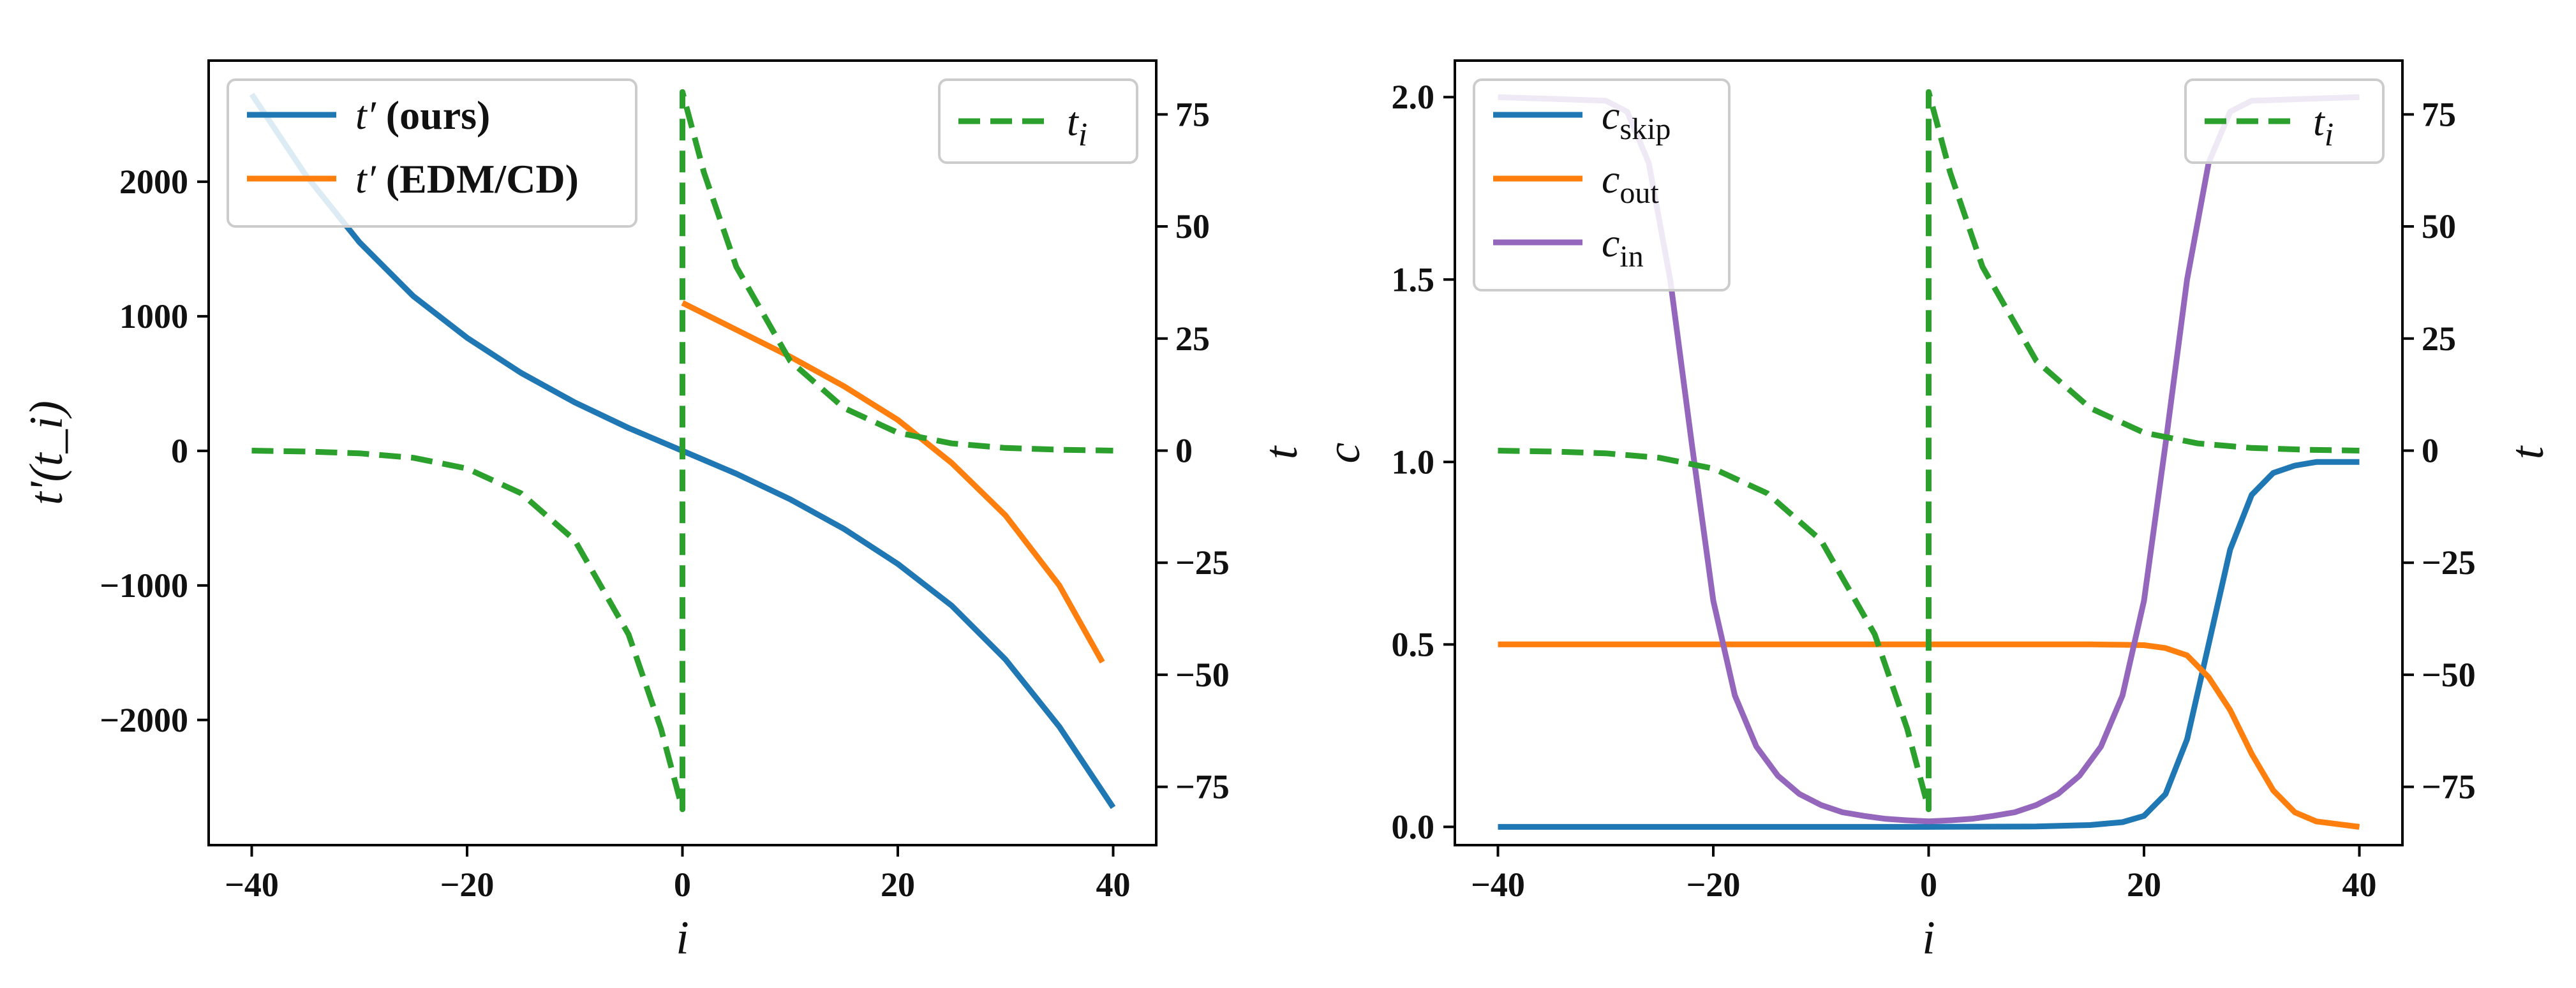 Image resolution: width=2576 pixels, height=988 pixels. I want to click on y-tick-label-left: 1.0, so click(1413, 462).